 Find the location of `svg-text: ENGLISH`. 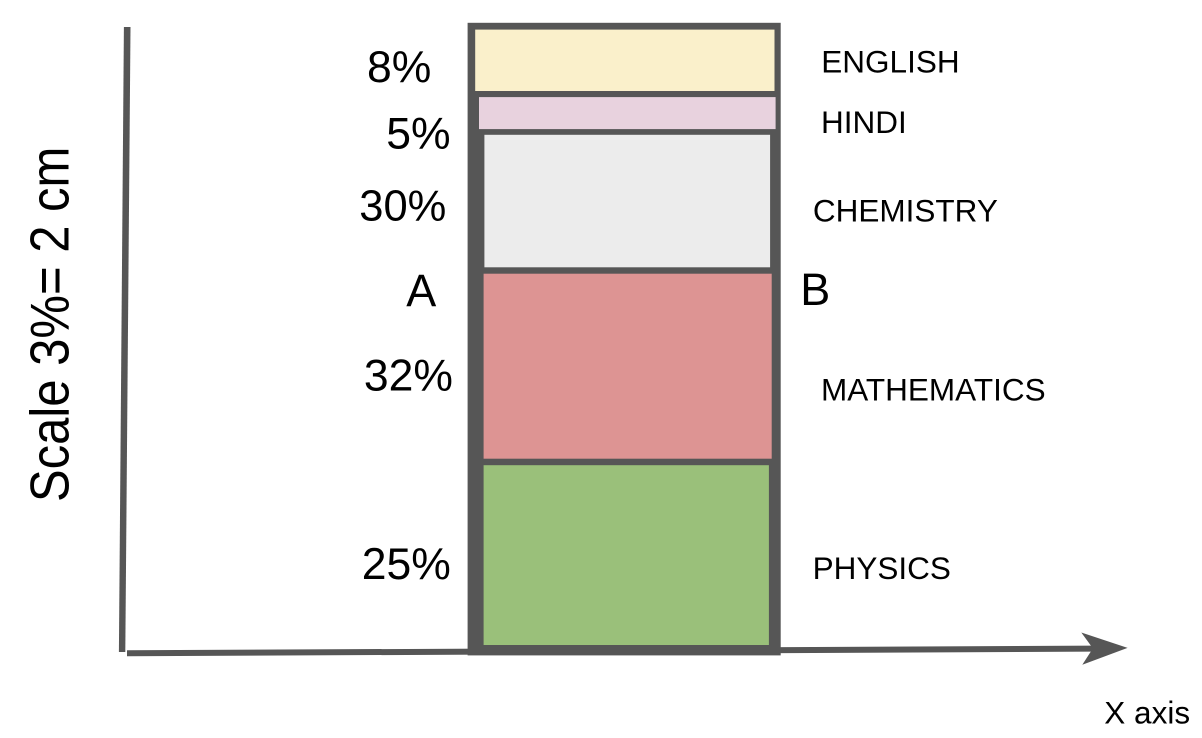

svg-text: ENGLISH is located at coordinates (890, 61).